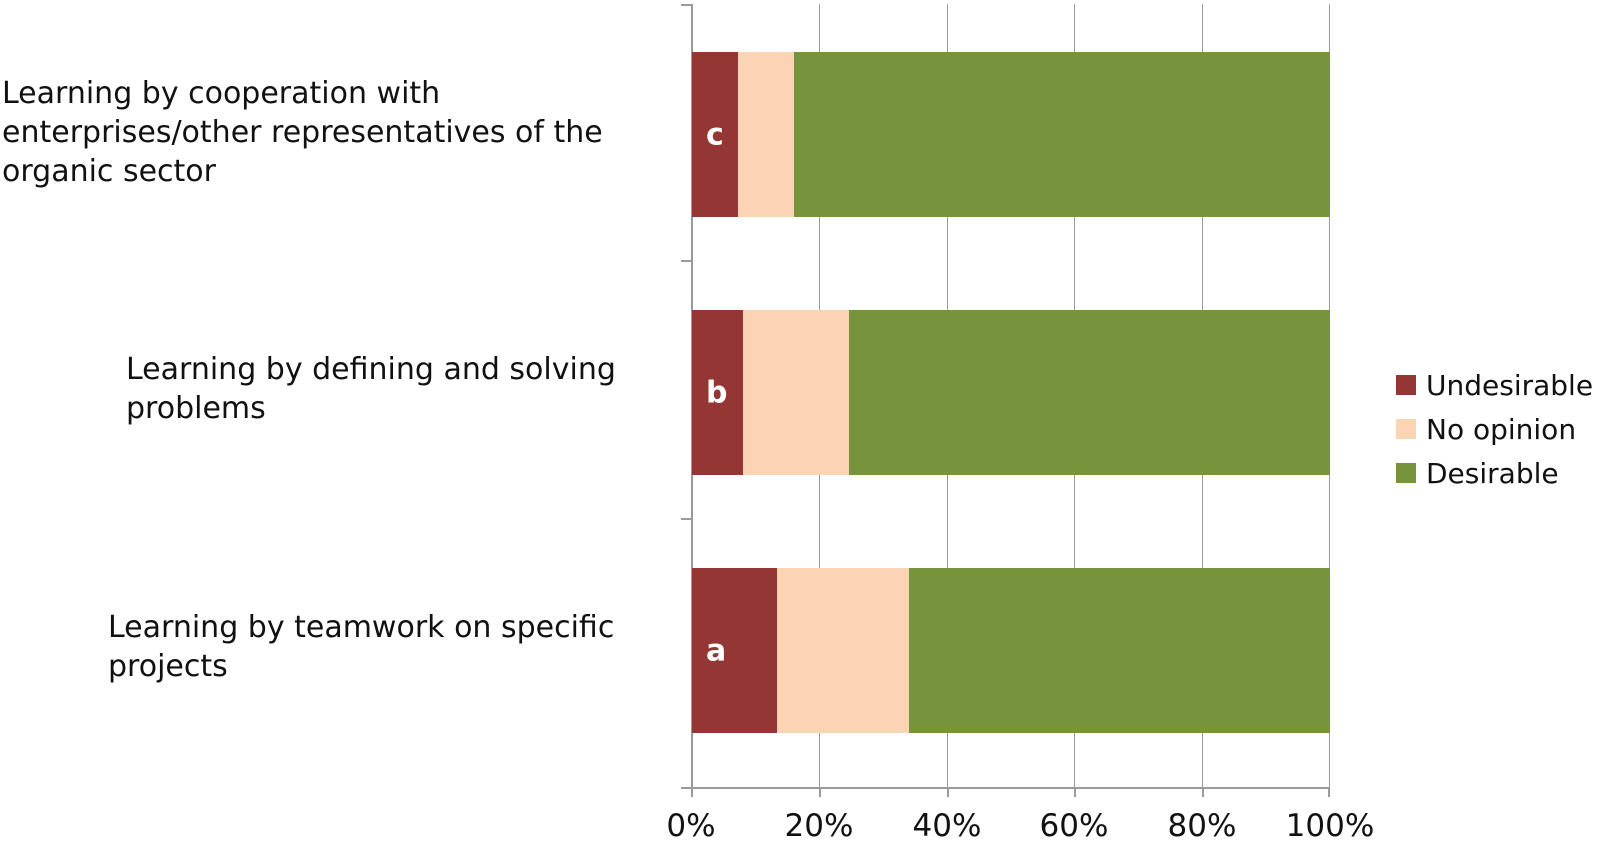 This screenshot has width=1600, height=848. I want to click on legend-item-no-opinion: No opinion, so click(1494, 429).